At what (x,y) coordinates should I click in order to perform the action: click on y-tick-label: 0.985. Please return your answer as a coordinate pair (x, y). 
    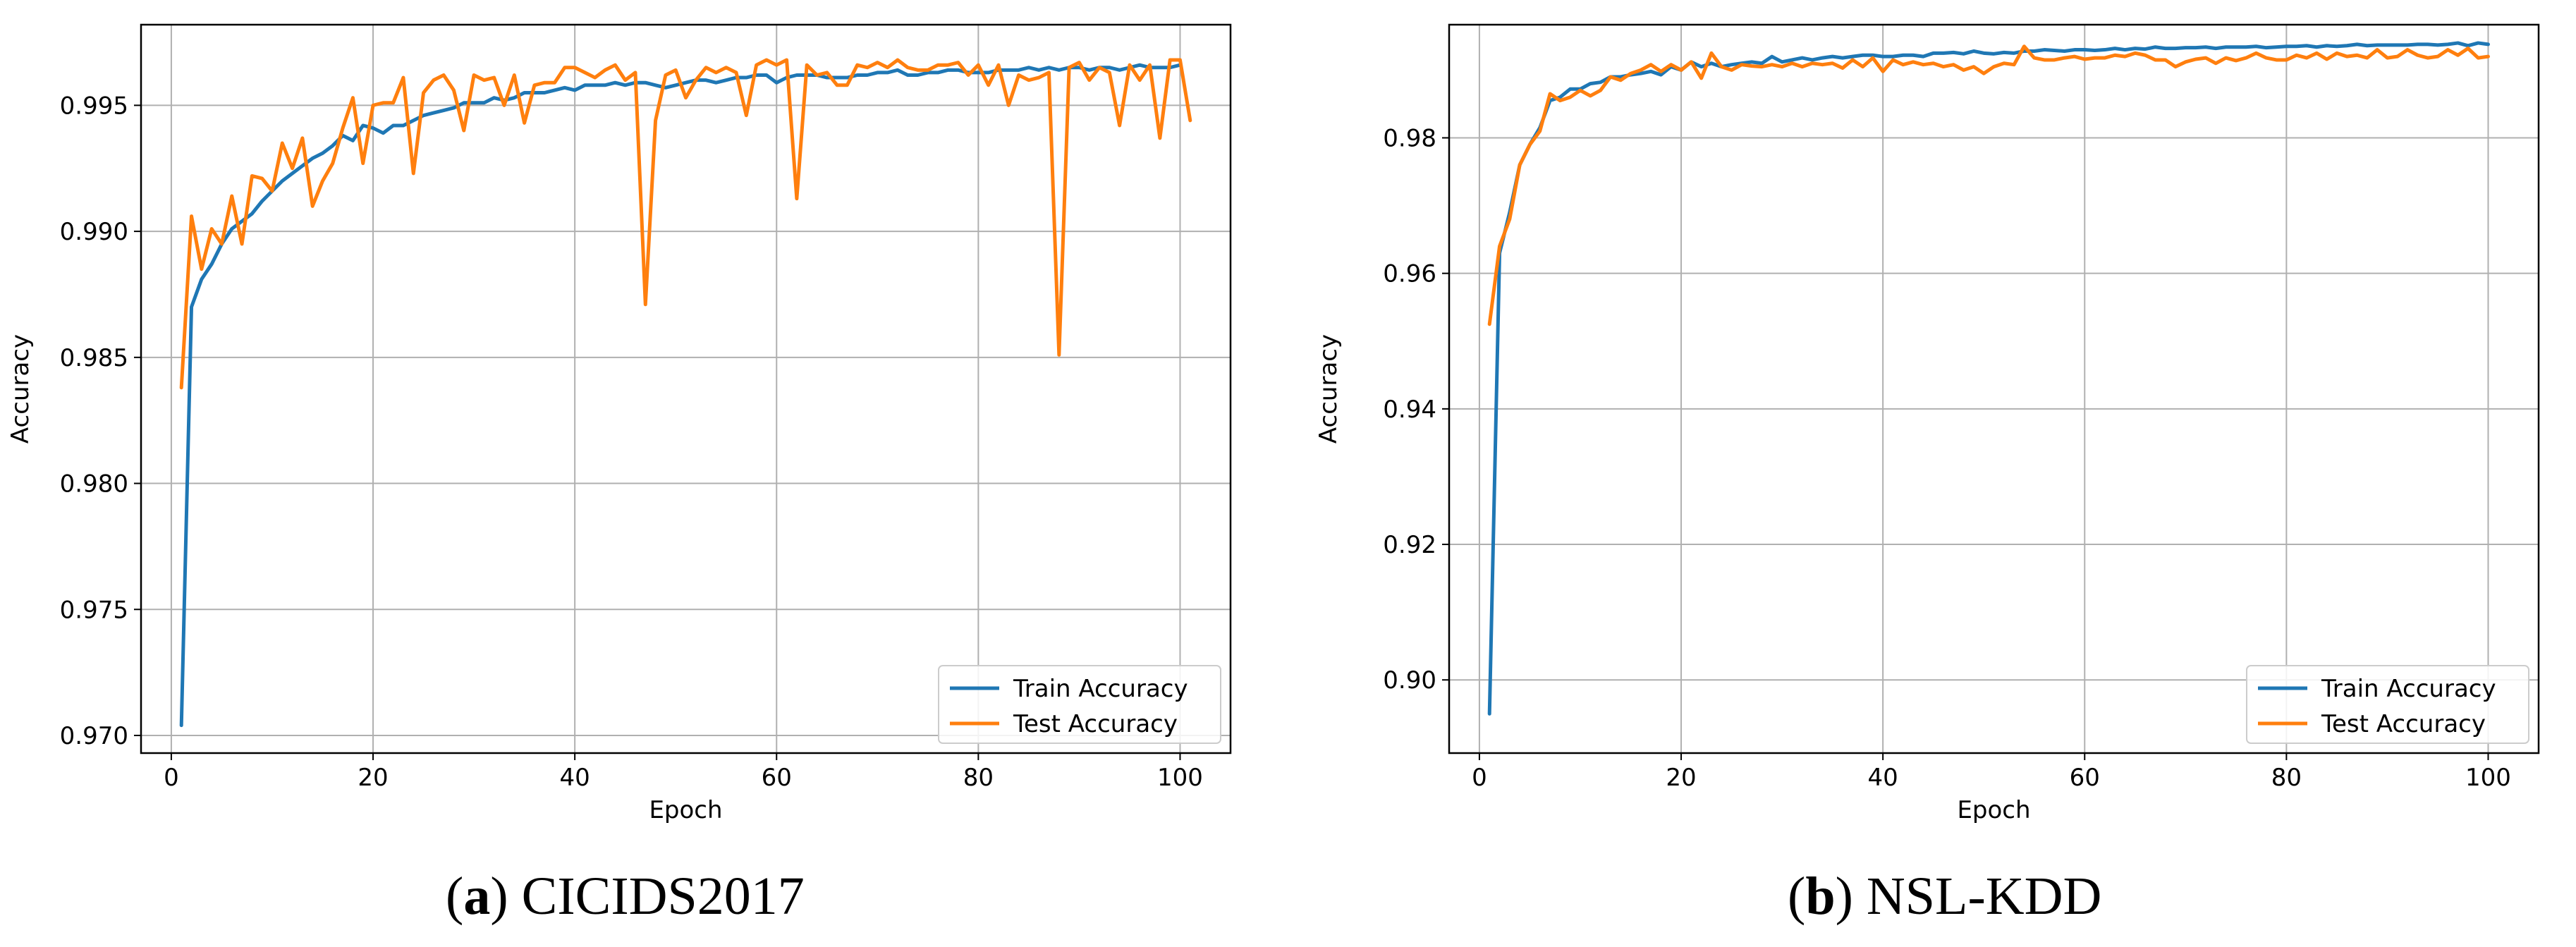
    Looking at the image, I should click on (94, 358).